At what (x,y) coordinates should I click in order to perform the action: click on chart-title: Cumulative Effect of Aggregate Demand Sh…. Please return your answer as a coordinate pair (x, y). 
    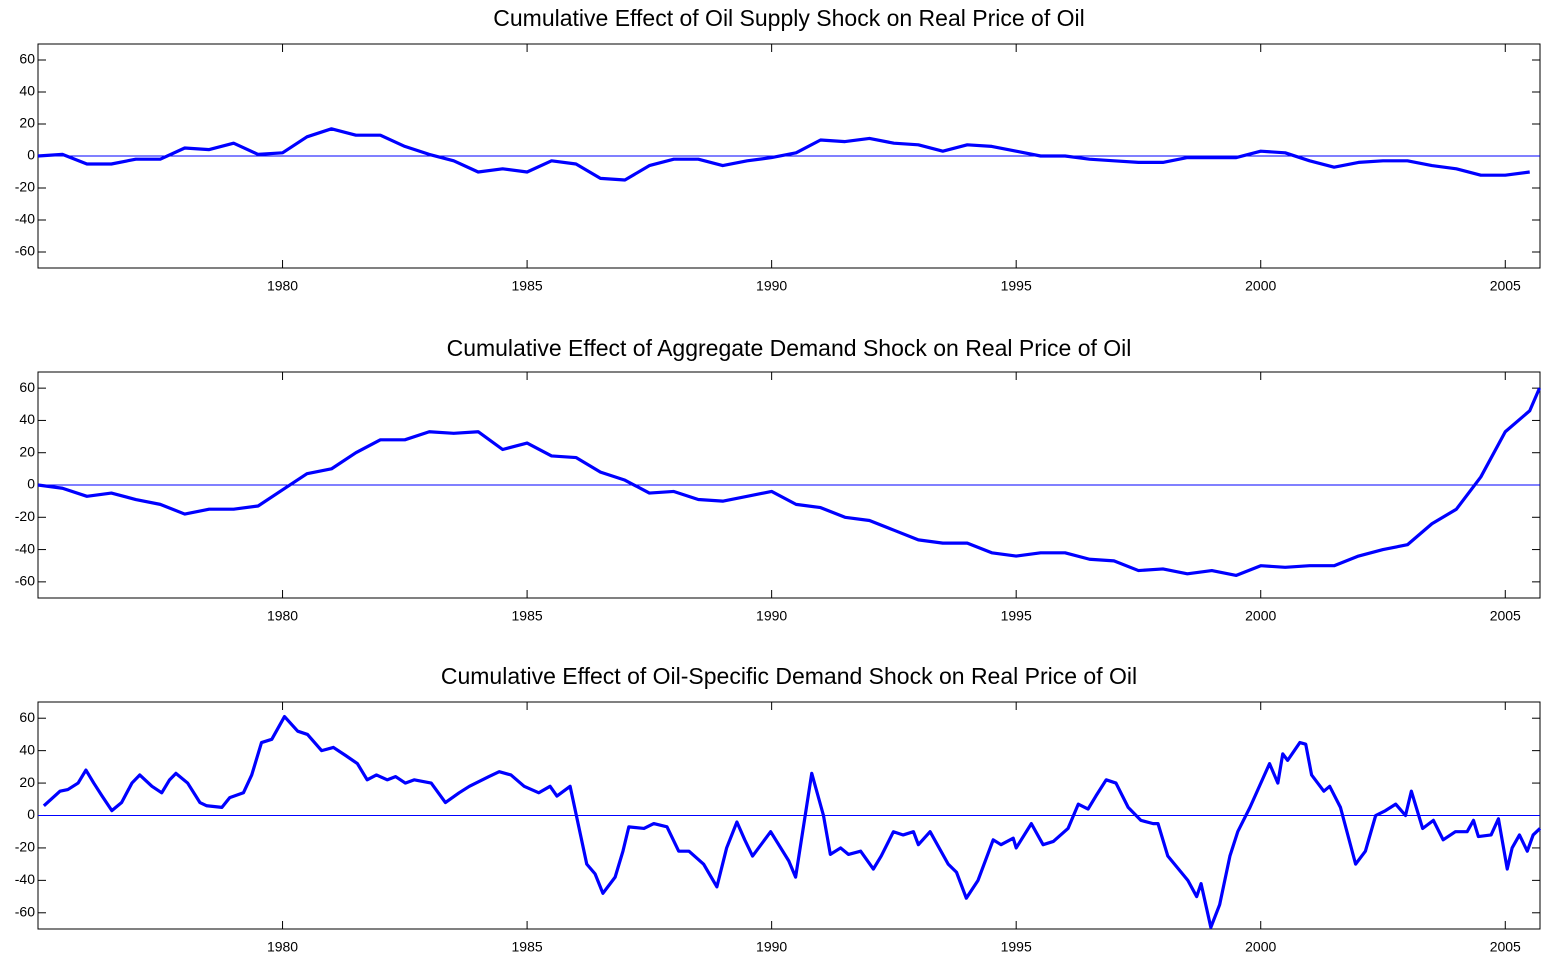
    Looking at the image, I should click on (789, 348).